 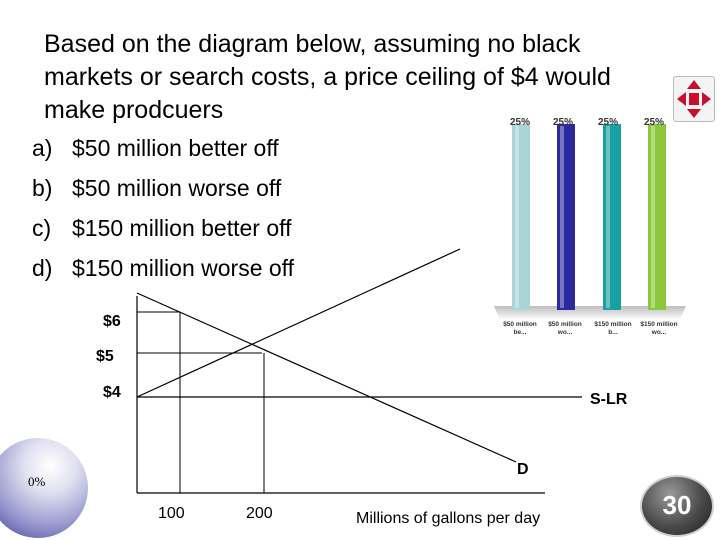 I want to click on price-label-6: $6, so click(x=112, y=321).